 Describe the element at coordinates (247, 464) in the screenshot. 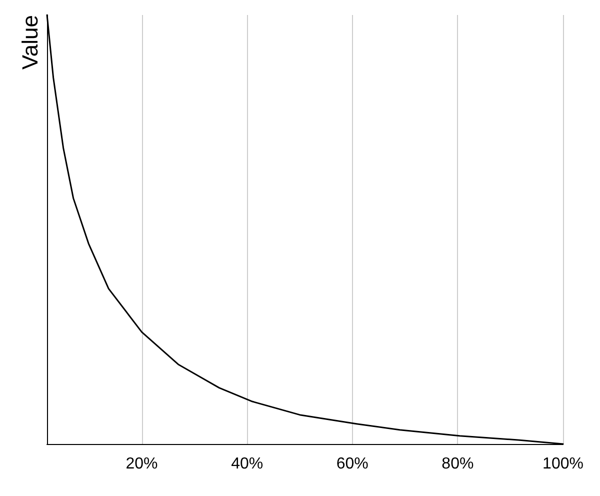

I see `x-tick-label: 40%` at that location.